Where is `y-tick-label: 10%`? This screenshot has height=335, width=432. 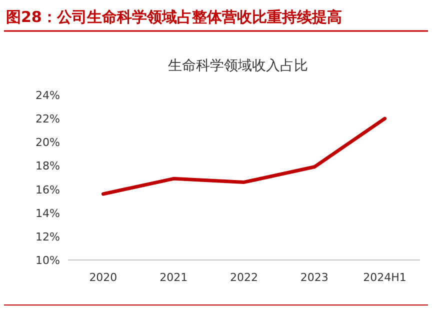 y-tick-label: 10% is located at coordinates (48, 260).